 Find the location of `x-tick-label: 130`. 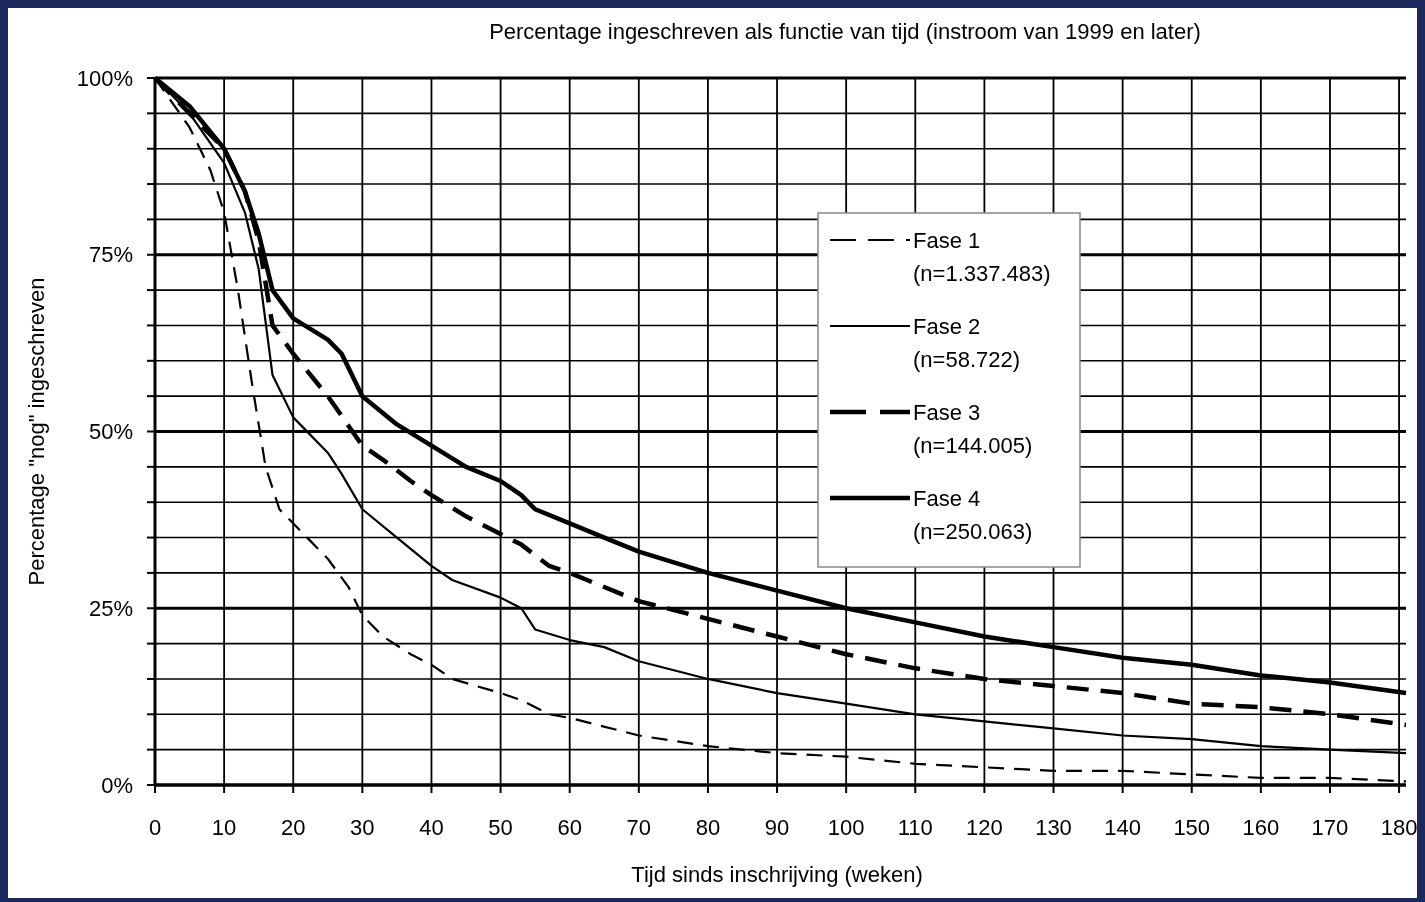

x-tick-label: 130 is located at coordinates (1053, 827).